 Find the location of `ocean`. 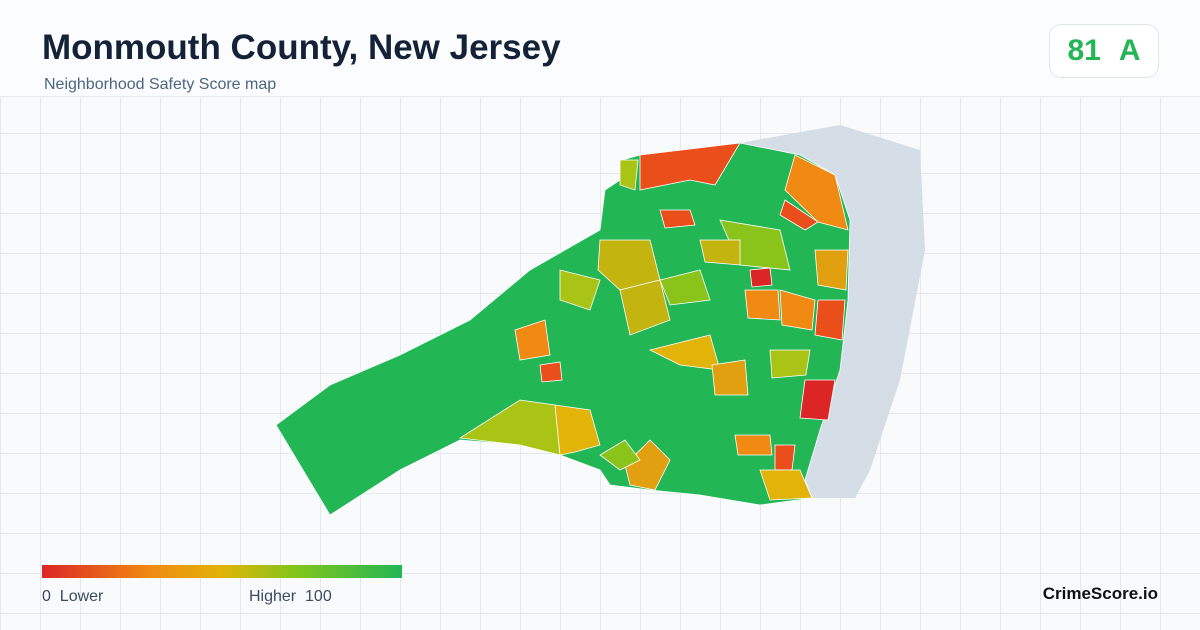

ocean is located at coordinates (832, 311).